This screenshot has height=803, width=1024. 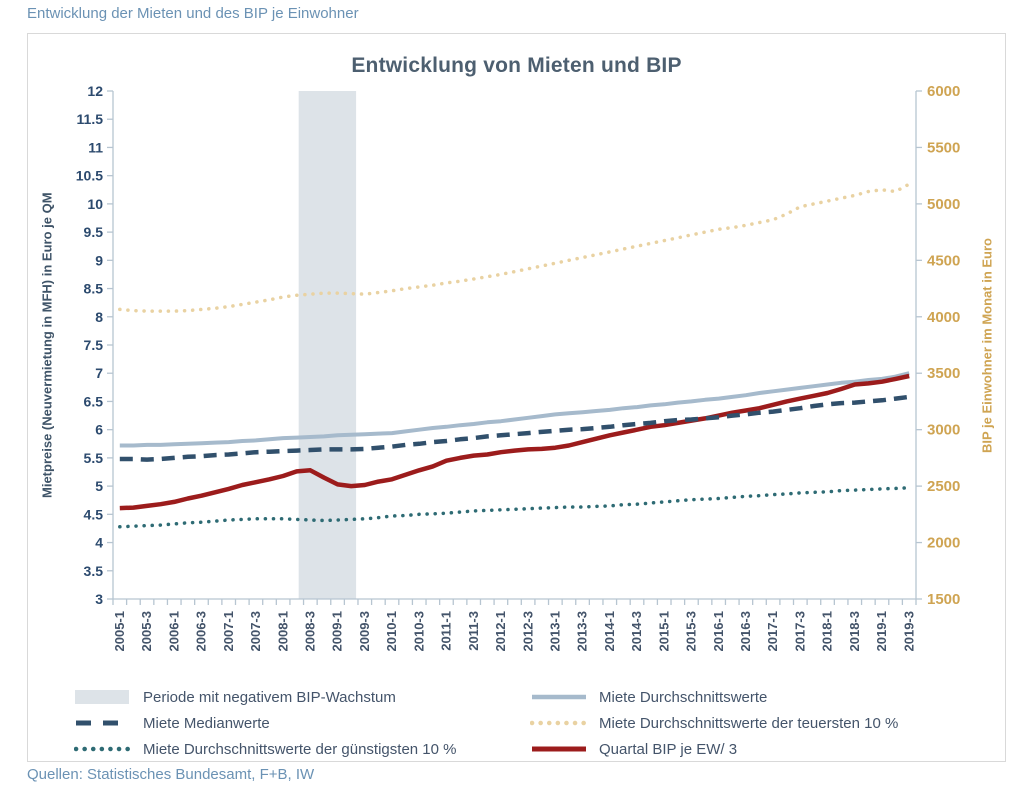 I want to click on legend-key-dotted-teal, so click(x=103, y=749).